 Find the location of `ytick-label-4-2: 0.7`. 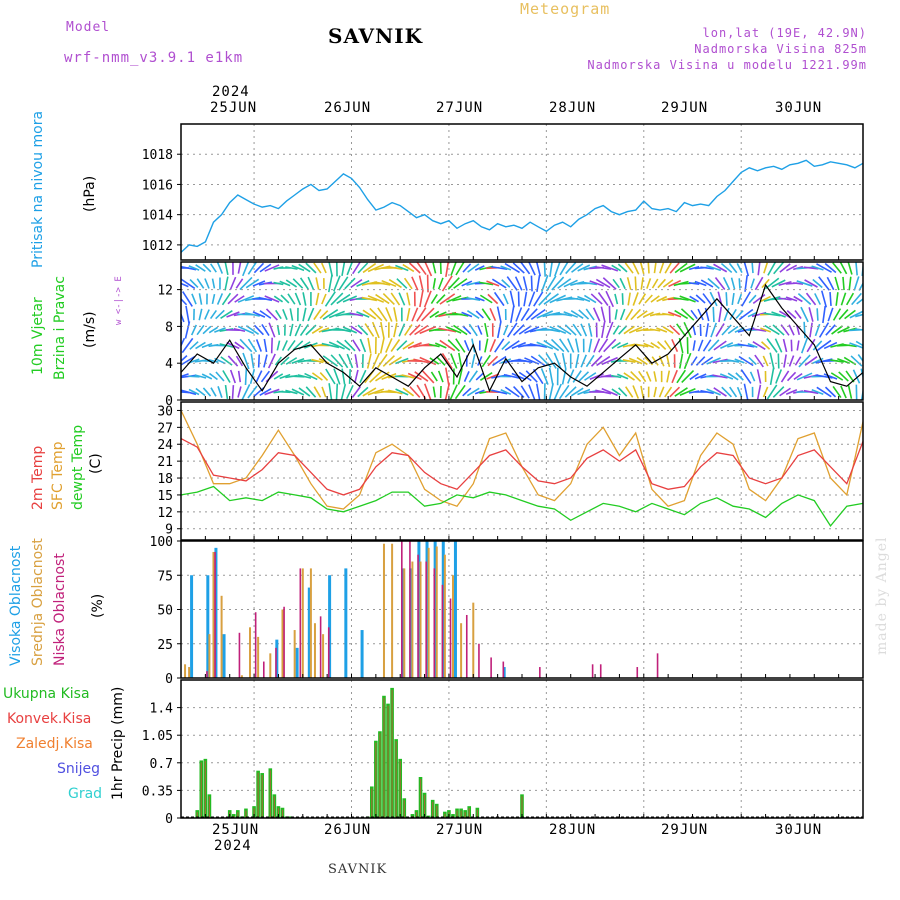

ytick-label-4-2: 0.7 is located at coordinates (161, 764).